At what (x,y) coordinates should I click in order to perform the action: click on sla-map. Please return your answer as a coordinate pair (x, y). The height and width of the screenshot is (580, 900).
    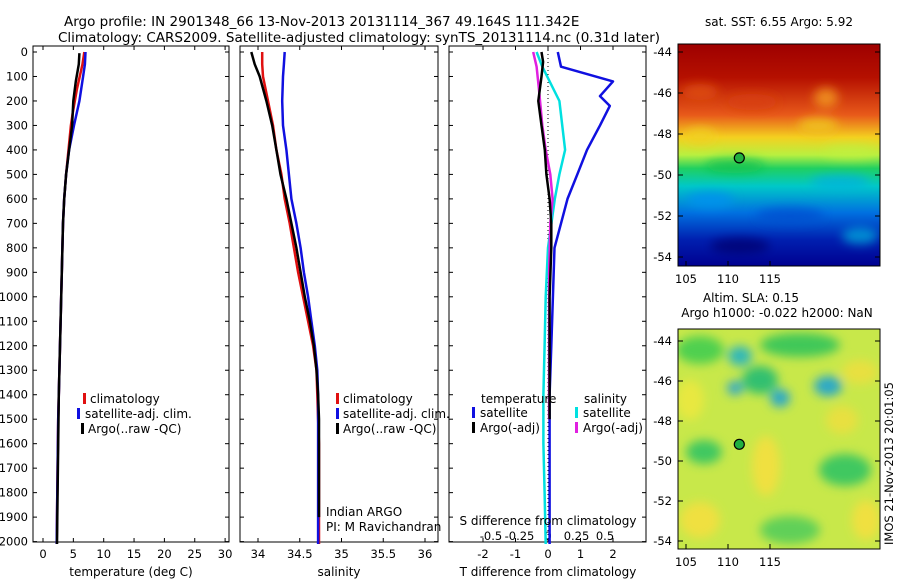
    Looking at the image, I should click on (779, 439).